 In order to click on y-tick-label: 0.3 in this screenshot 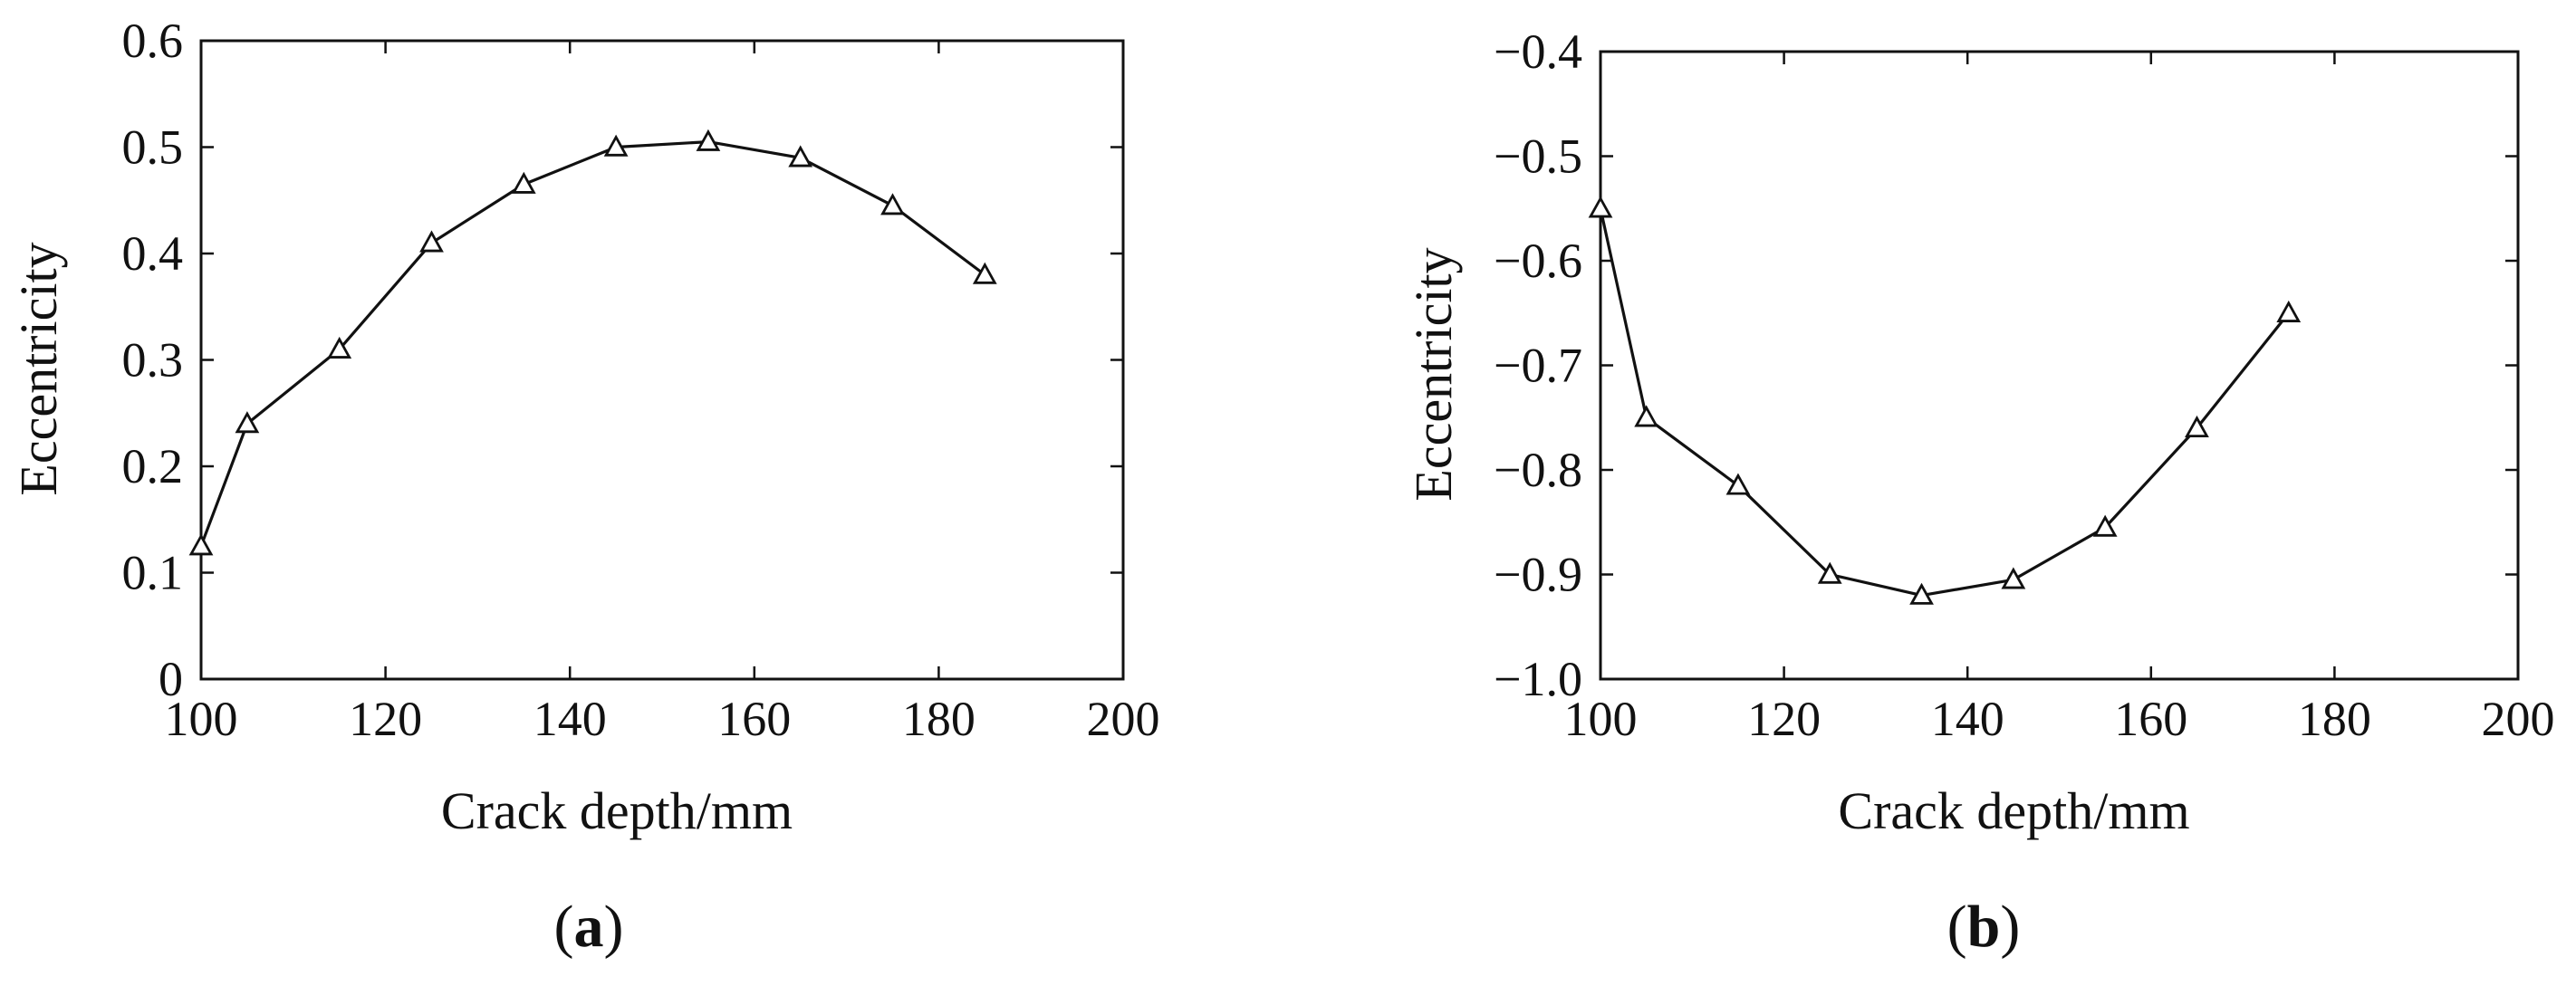, I will do `click(153, 360)`.